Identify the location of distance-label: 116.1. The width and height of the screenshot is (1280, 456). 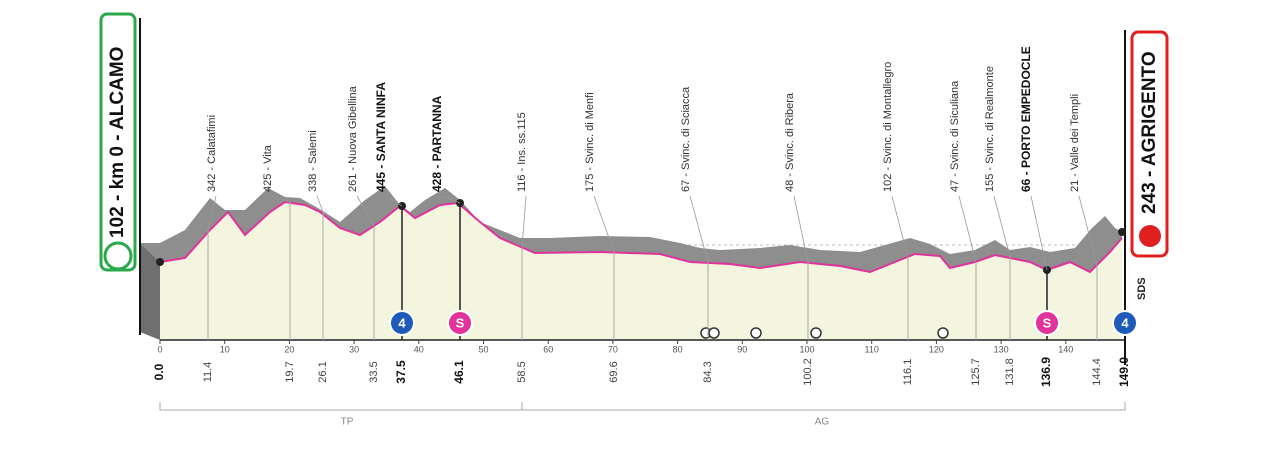
(908, 372).